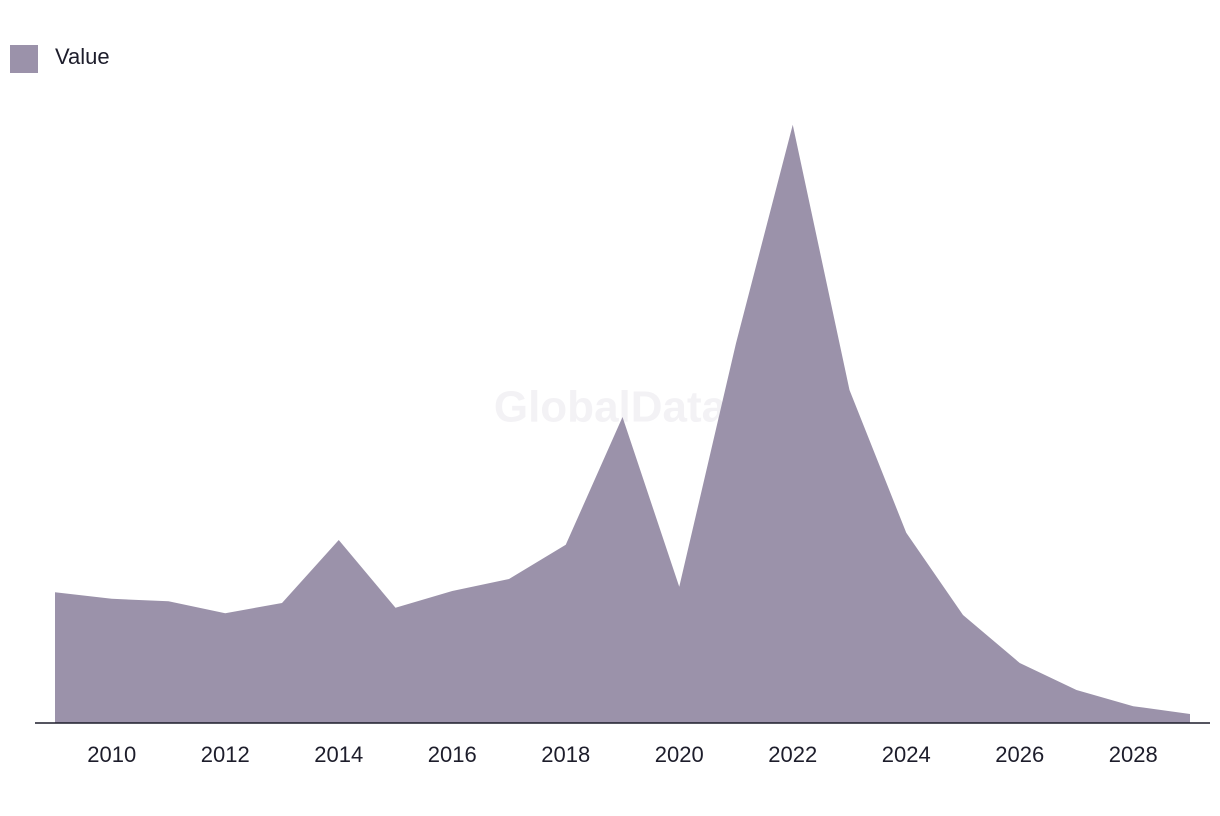 The height and width of the screenshot is (816, 1220). What do you see at coordinates (82, 56) in the screenshot?
I see `legend-label: Value` at bounding box center [82, 56].